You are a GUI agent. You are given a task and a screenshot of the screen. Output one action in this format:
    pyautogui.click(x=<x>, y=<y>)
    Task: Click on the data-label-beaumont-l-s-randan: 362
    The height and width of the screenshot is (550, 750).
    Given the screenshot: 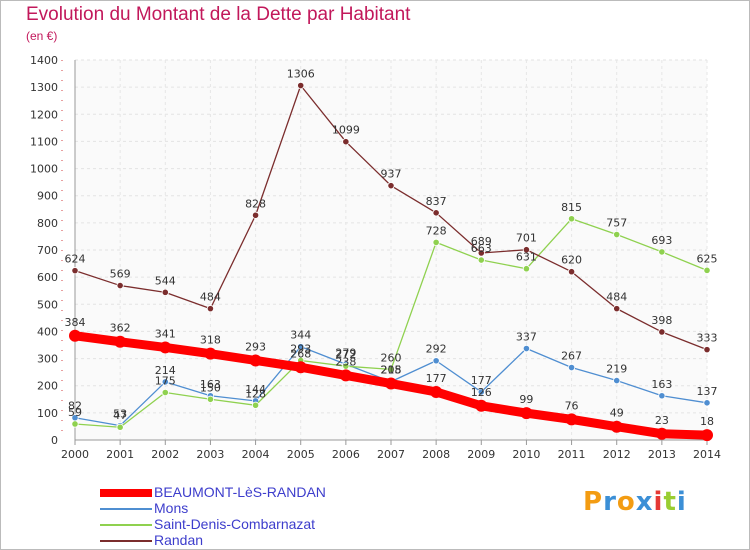 What is the action you would take?
    pyautogui.click(x=120, y=328)
    